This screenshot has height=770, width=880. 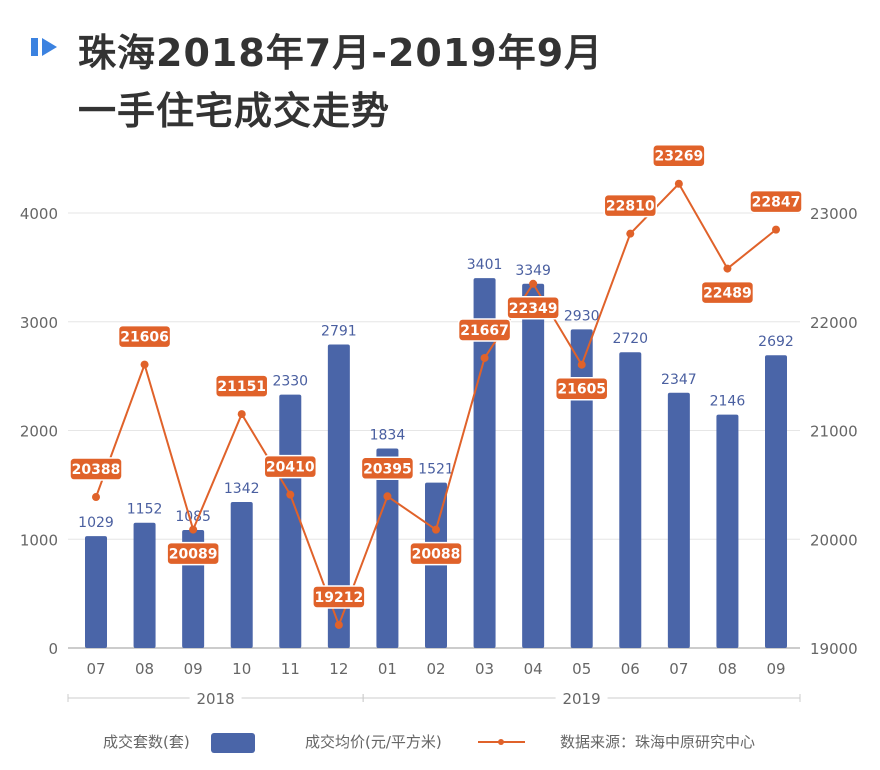 I want to click on year-label: 2019, so click(x=581, y=699).